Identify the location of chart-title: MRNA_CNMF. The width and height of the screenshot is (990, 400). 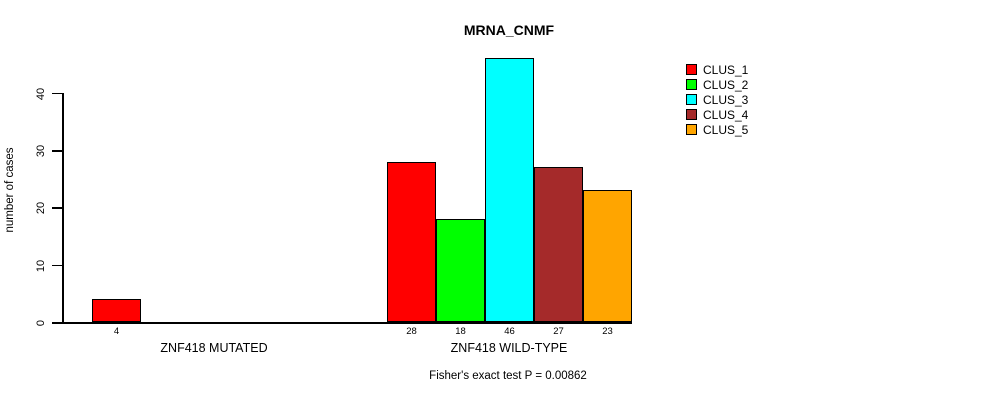
(509, 30).